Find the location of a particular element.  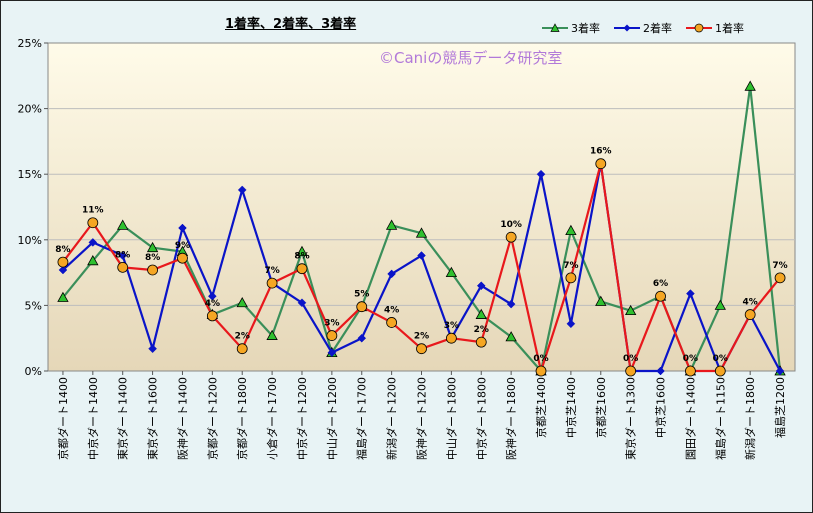

x-tick-label: 福島芝1200 is located at coordinates (780, 407).